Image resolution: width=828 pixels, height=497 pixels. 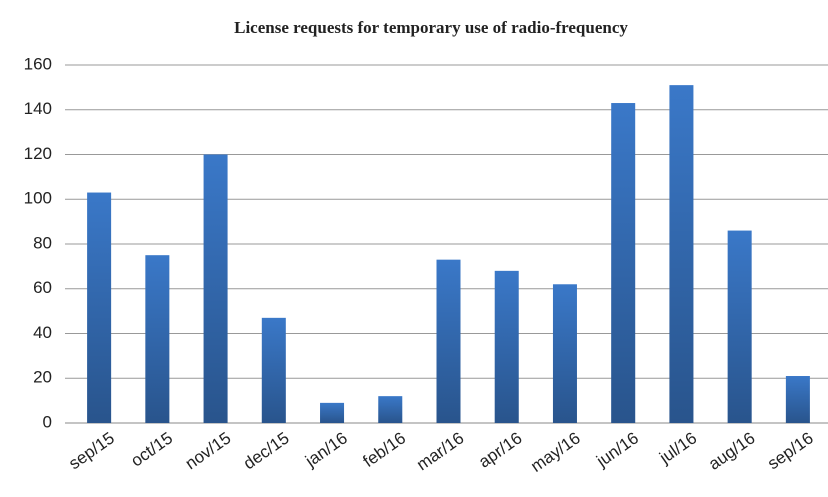 I want to click on x-tick-label: jan/16, so click(x=326, y=449).